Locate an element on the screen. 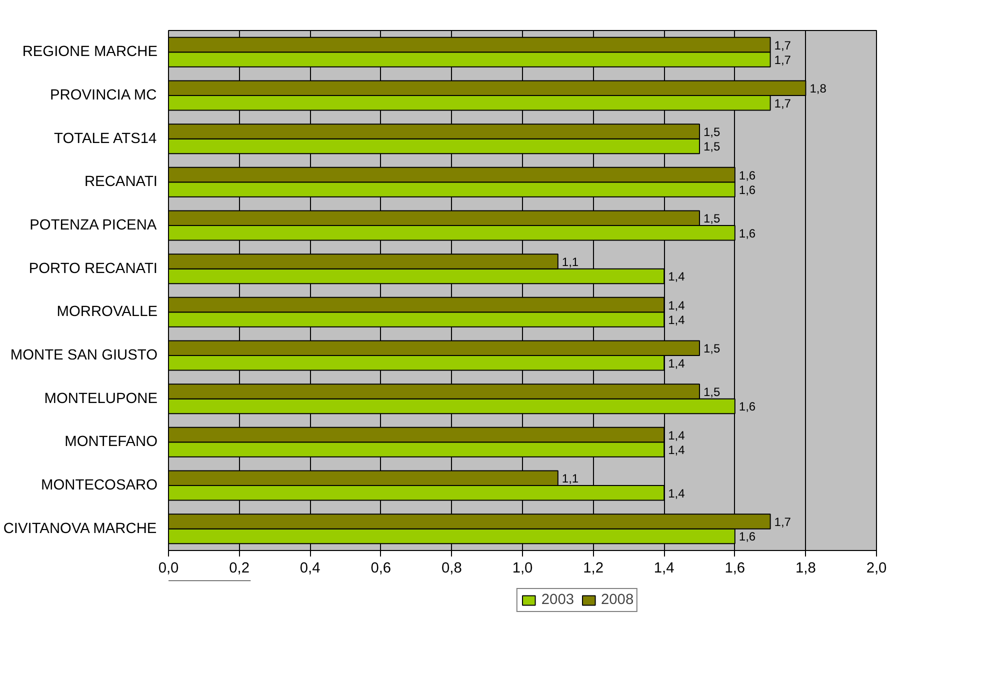  y-tick-label: MONTECOSARO is located at coordinates (99, 486).